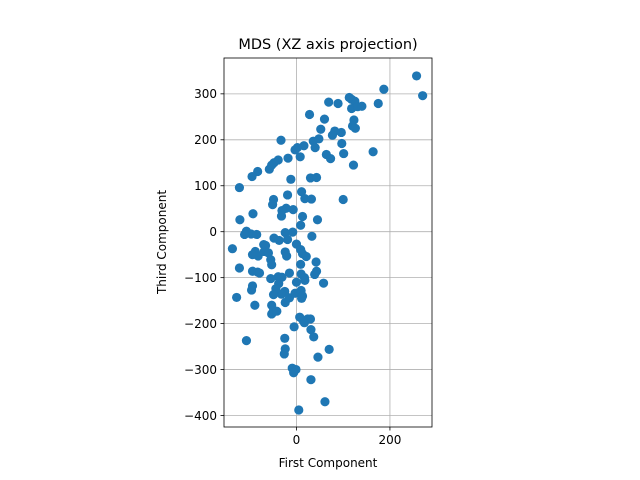 The height and width of the screenshot is (480, 640). I want to click on y-tick-label: 100, so click(205, 186).